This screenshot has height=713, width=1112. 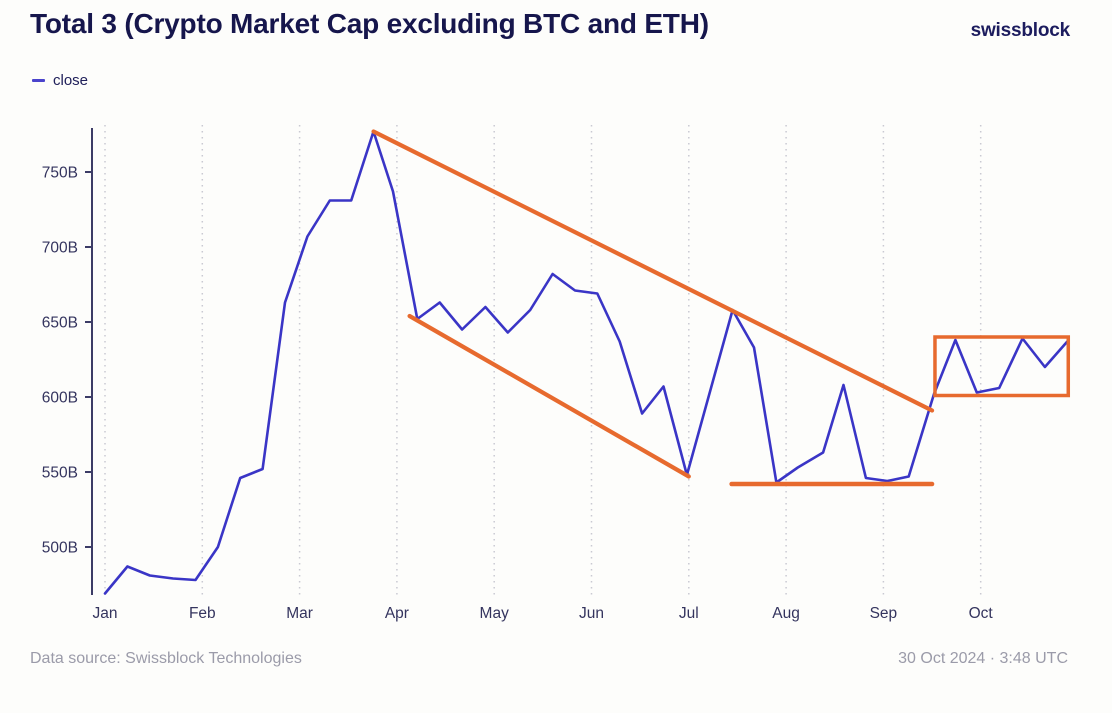 What do you see at coordinates (1002, 366) in the screenshot?
I see `consolidation-box` at bounding box center [1002, 366].